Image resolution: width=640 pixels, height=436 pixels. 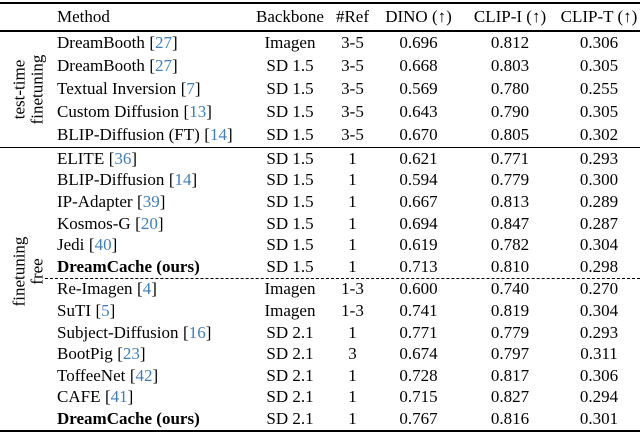 I want to click on method-name: BootPig, so click(x=85, y=354).